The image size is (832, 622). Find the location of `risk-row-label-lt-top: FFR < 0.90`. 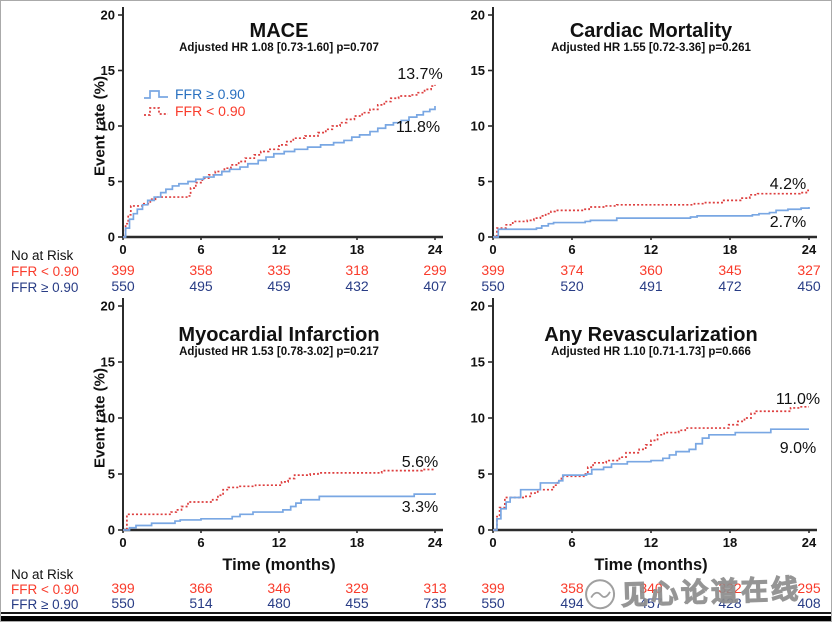

risk-row-label-lt-top: FFR < 0.90 is located at coordinates (45, 271).